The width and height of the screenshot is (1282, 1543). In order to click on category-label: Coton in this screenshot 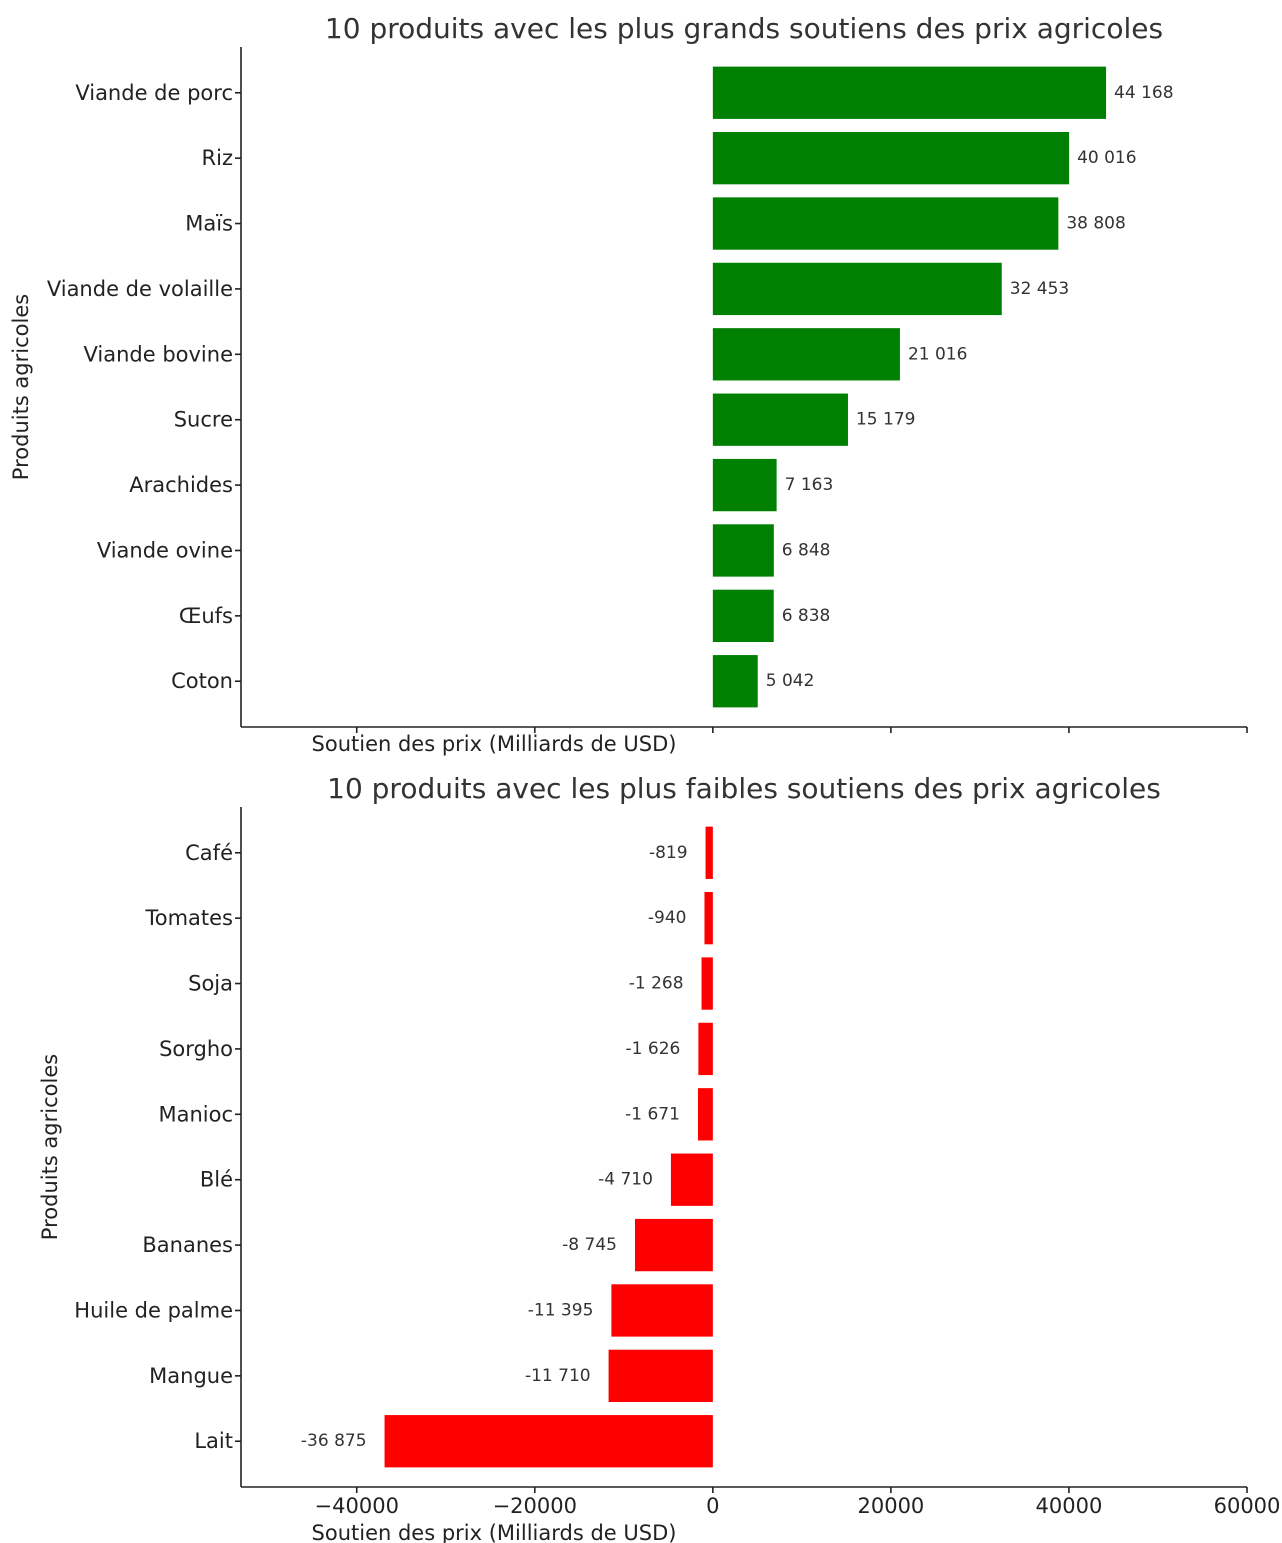, I will do `click(202, 681)`.